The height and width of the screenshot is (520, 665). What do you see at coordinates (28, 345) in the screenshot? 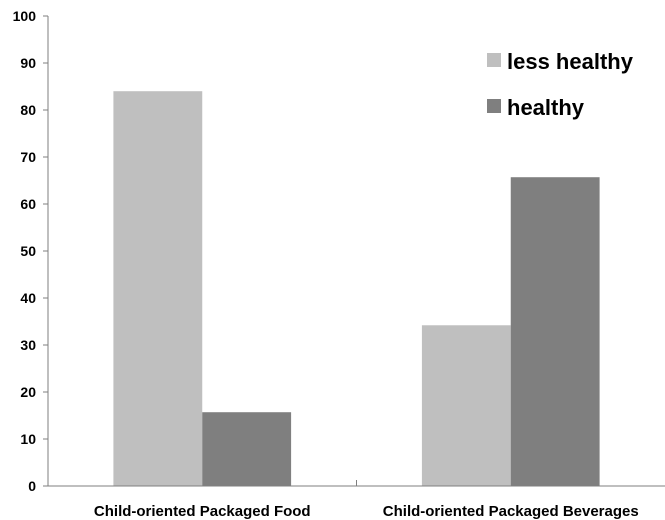
I see `y-tick-label: 30` at bounding box center [28, 345].